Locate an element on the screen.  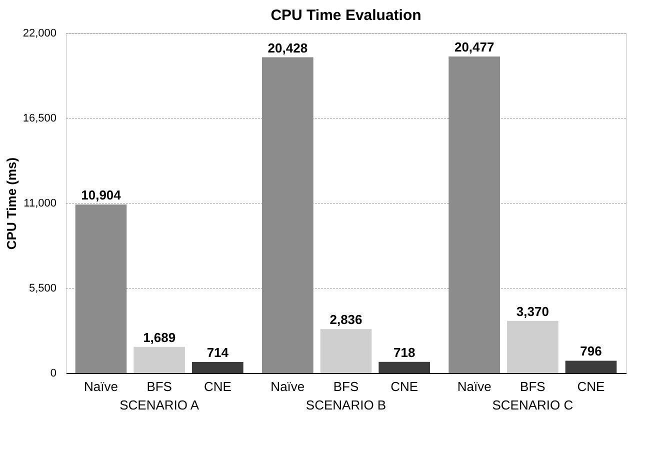
data-label: 2,836 is located at coordinates (346, 320).